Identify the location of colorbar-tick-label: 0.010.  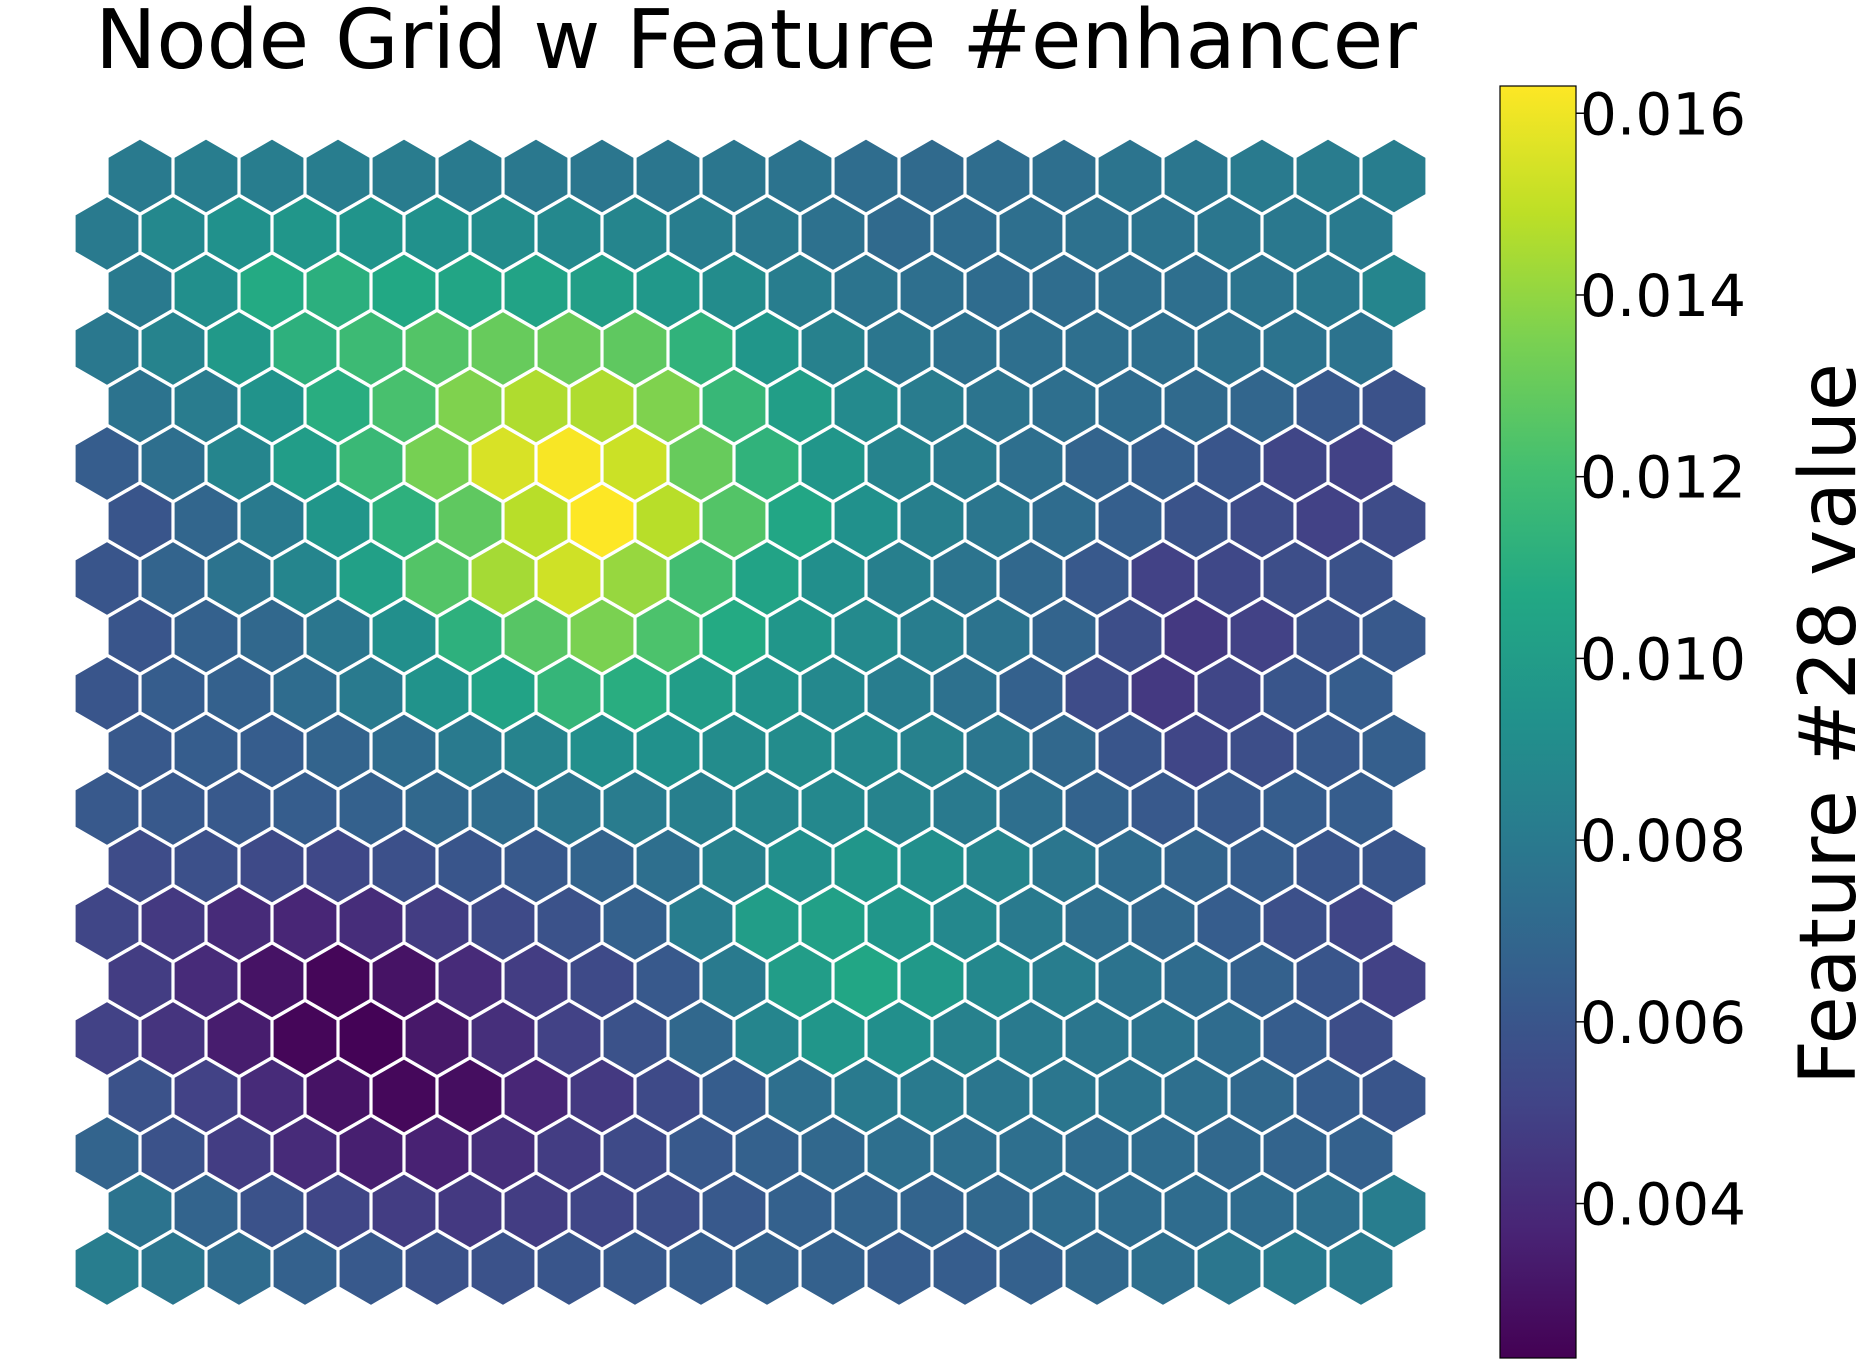
(1663, 659).